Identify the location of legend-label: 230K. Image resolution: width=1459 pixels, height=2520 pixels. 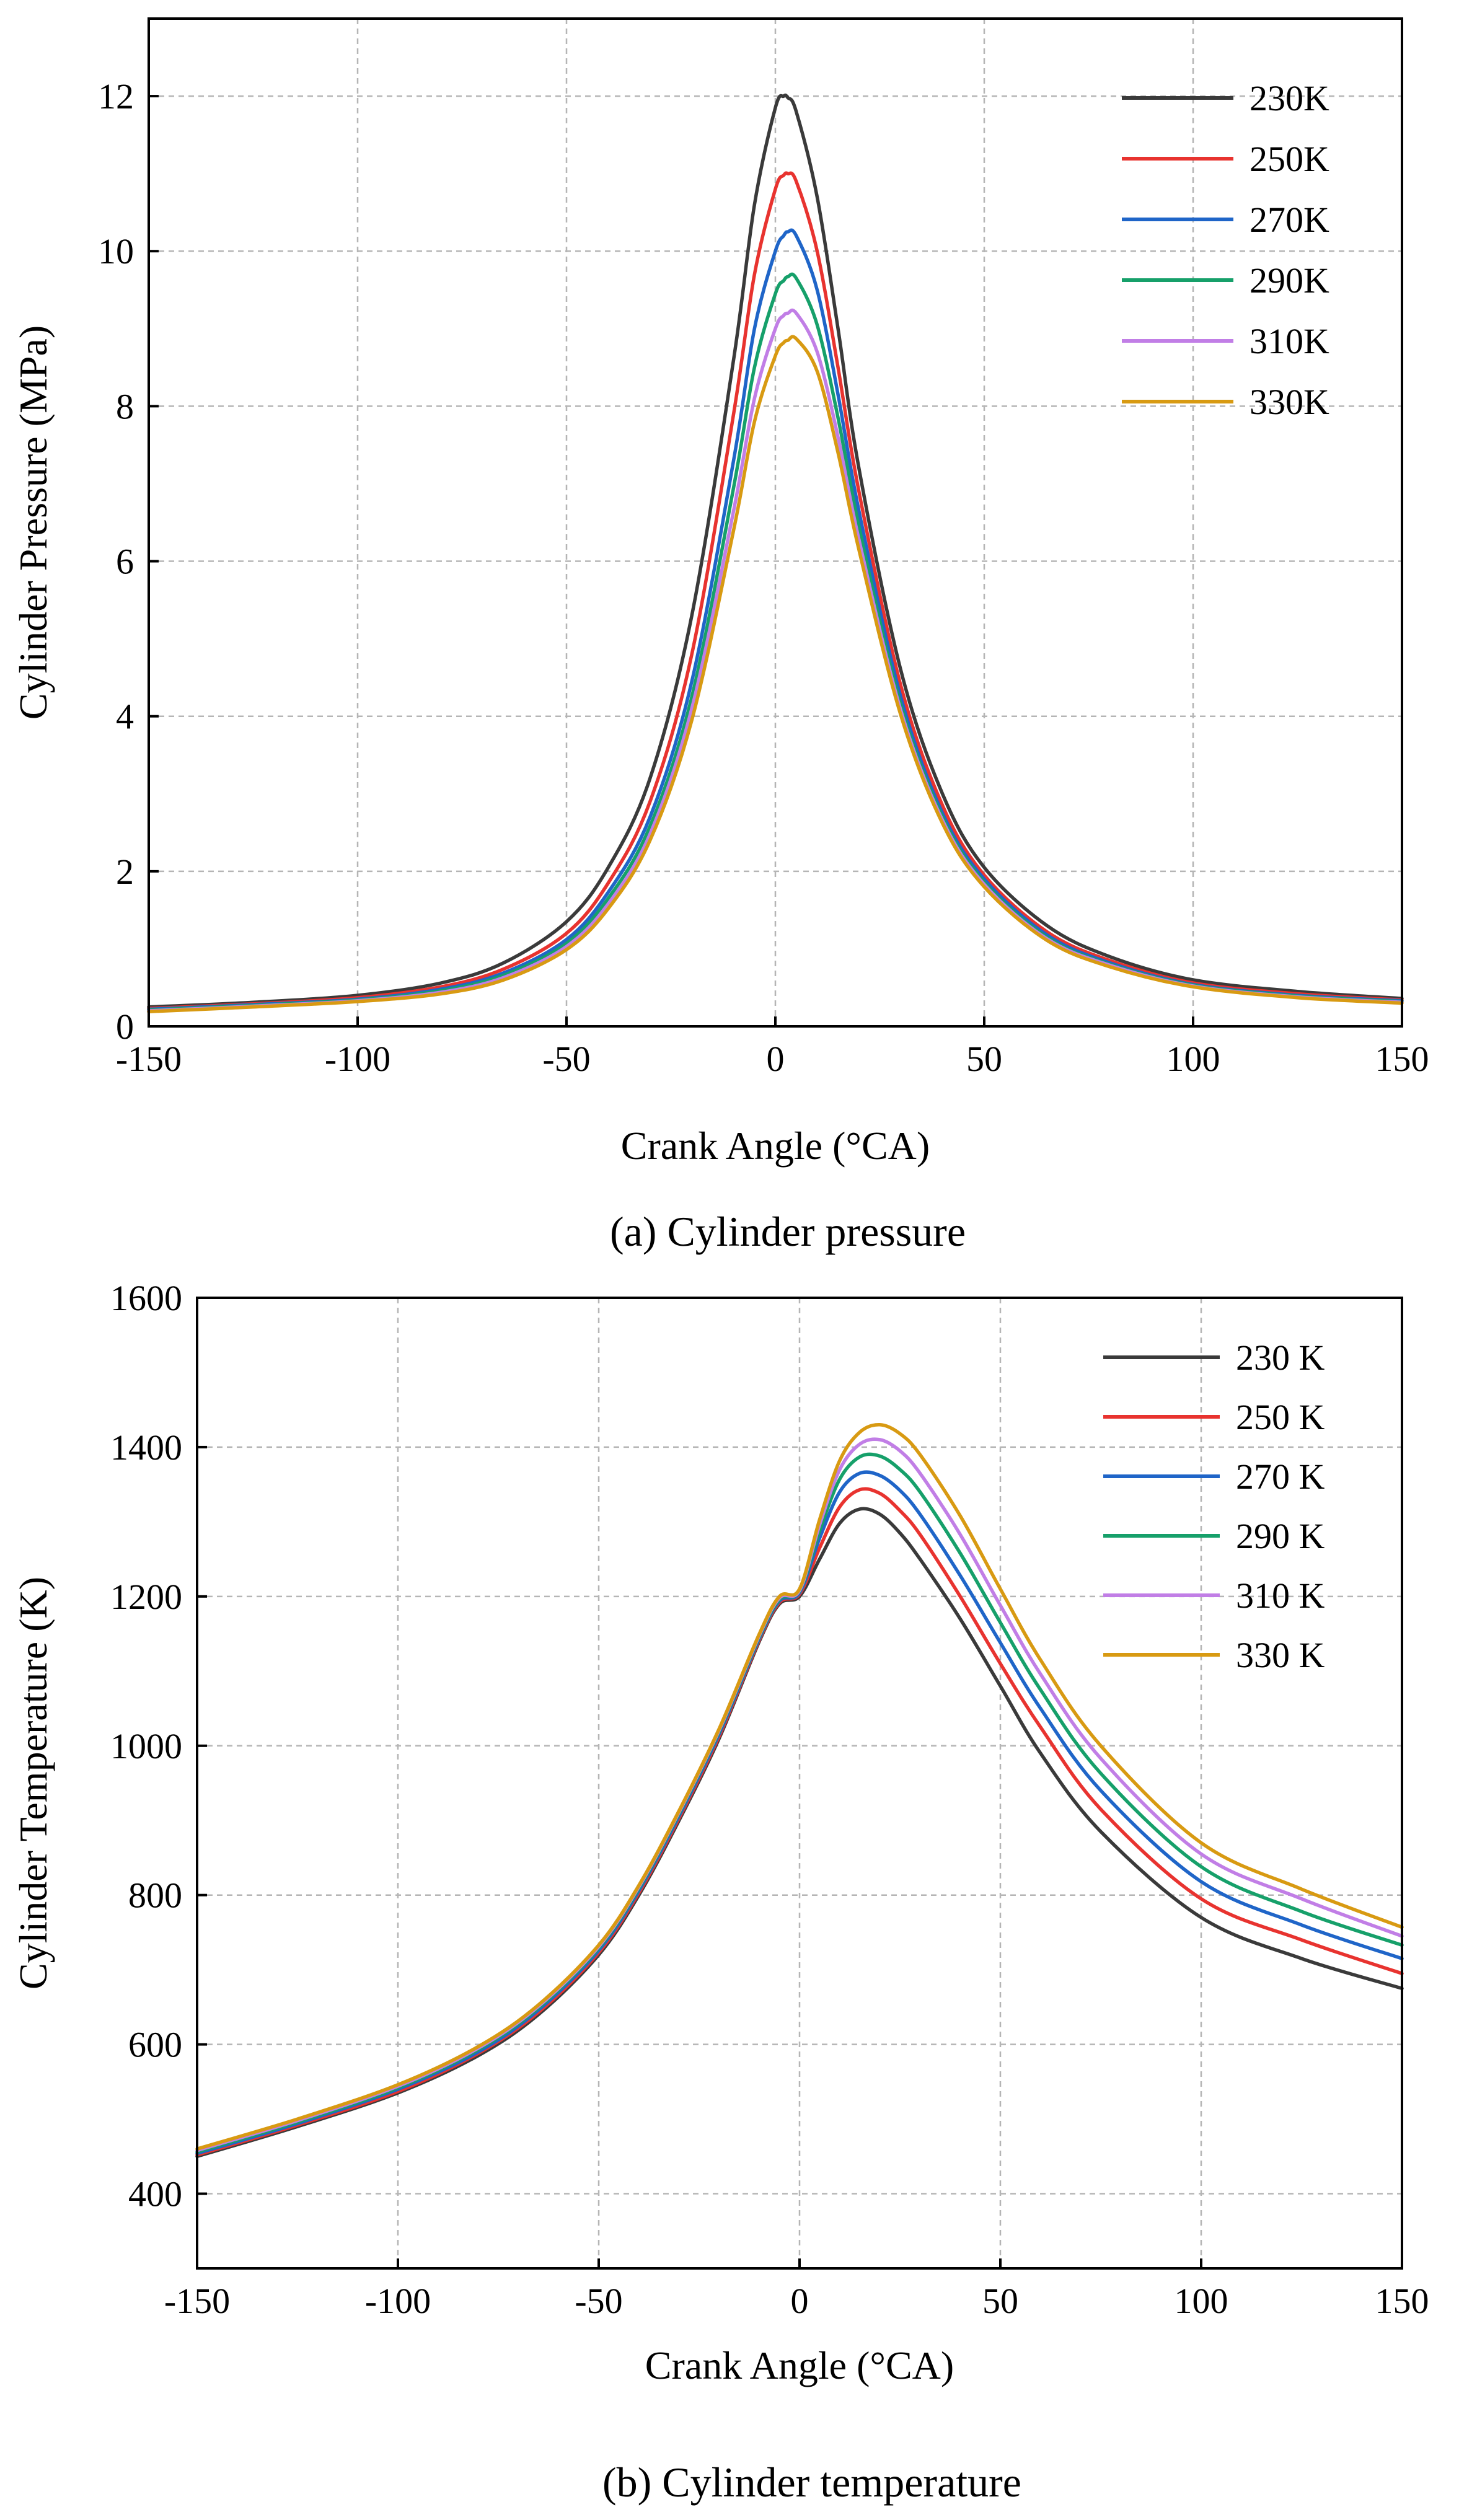
(1289, 98).